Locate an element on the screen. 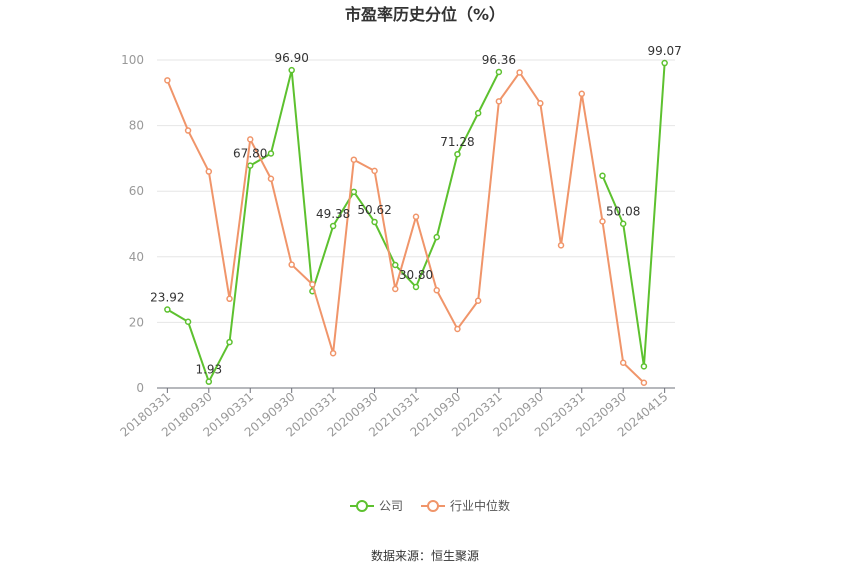  y-tick-label-100: 100 is located at coordinates (132, 60).